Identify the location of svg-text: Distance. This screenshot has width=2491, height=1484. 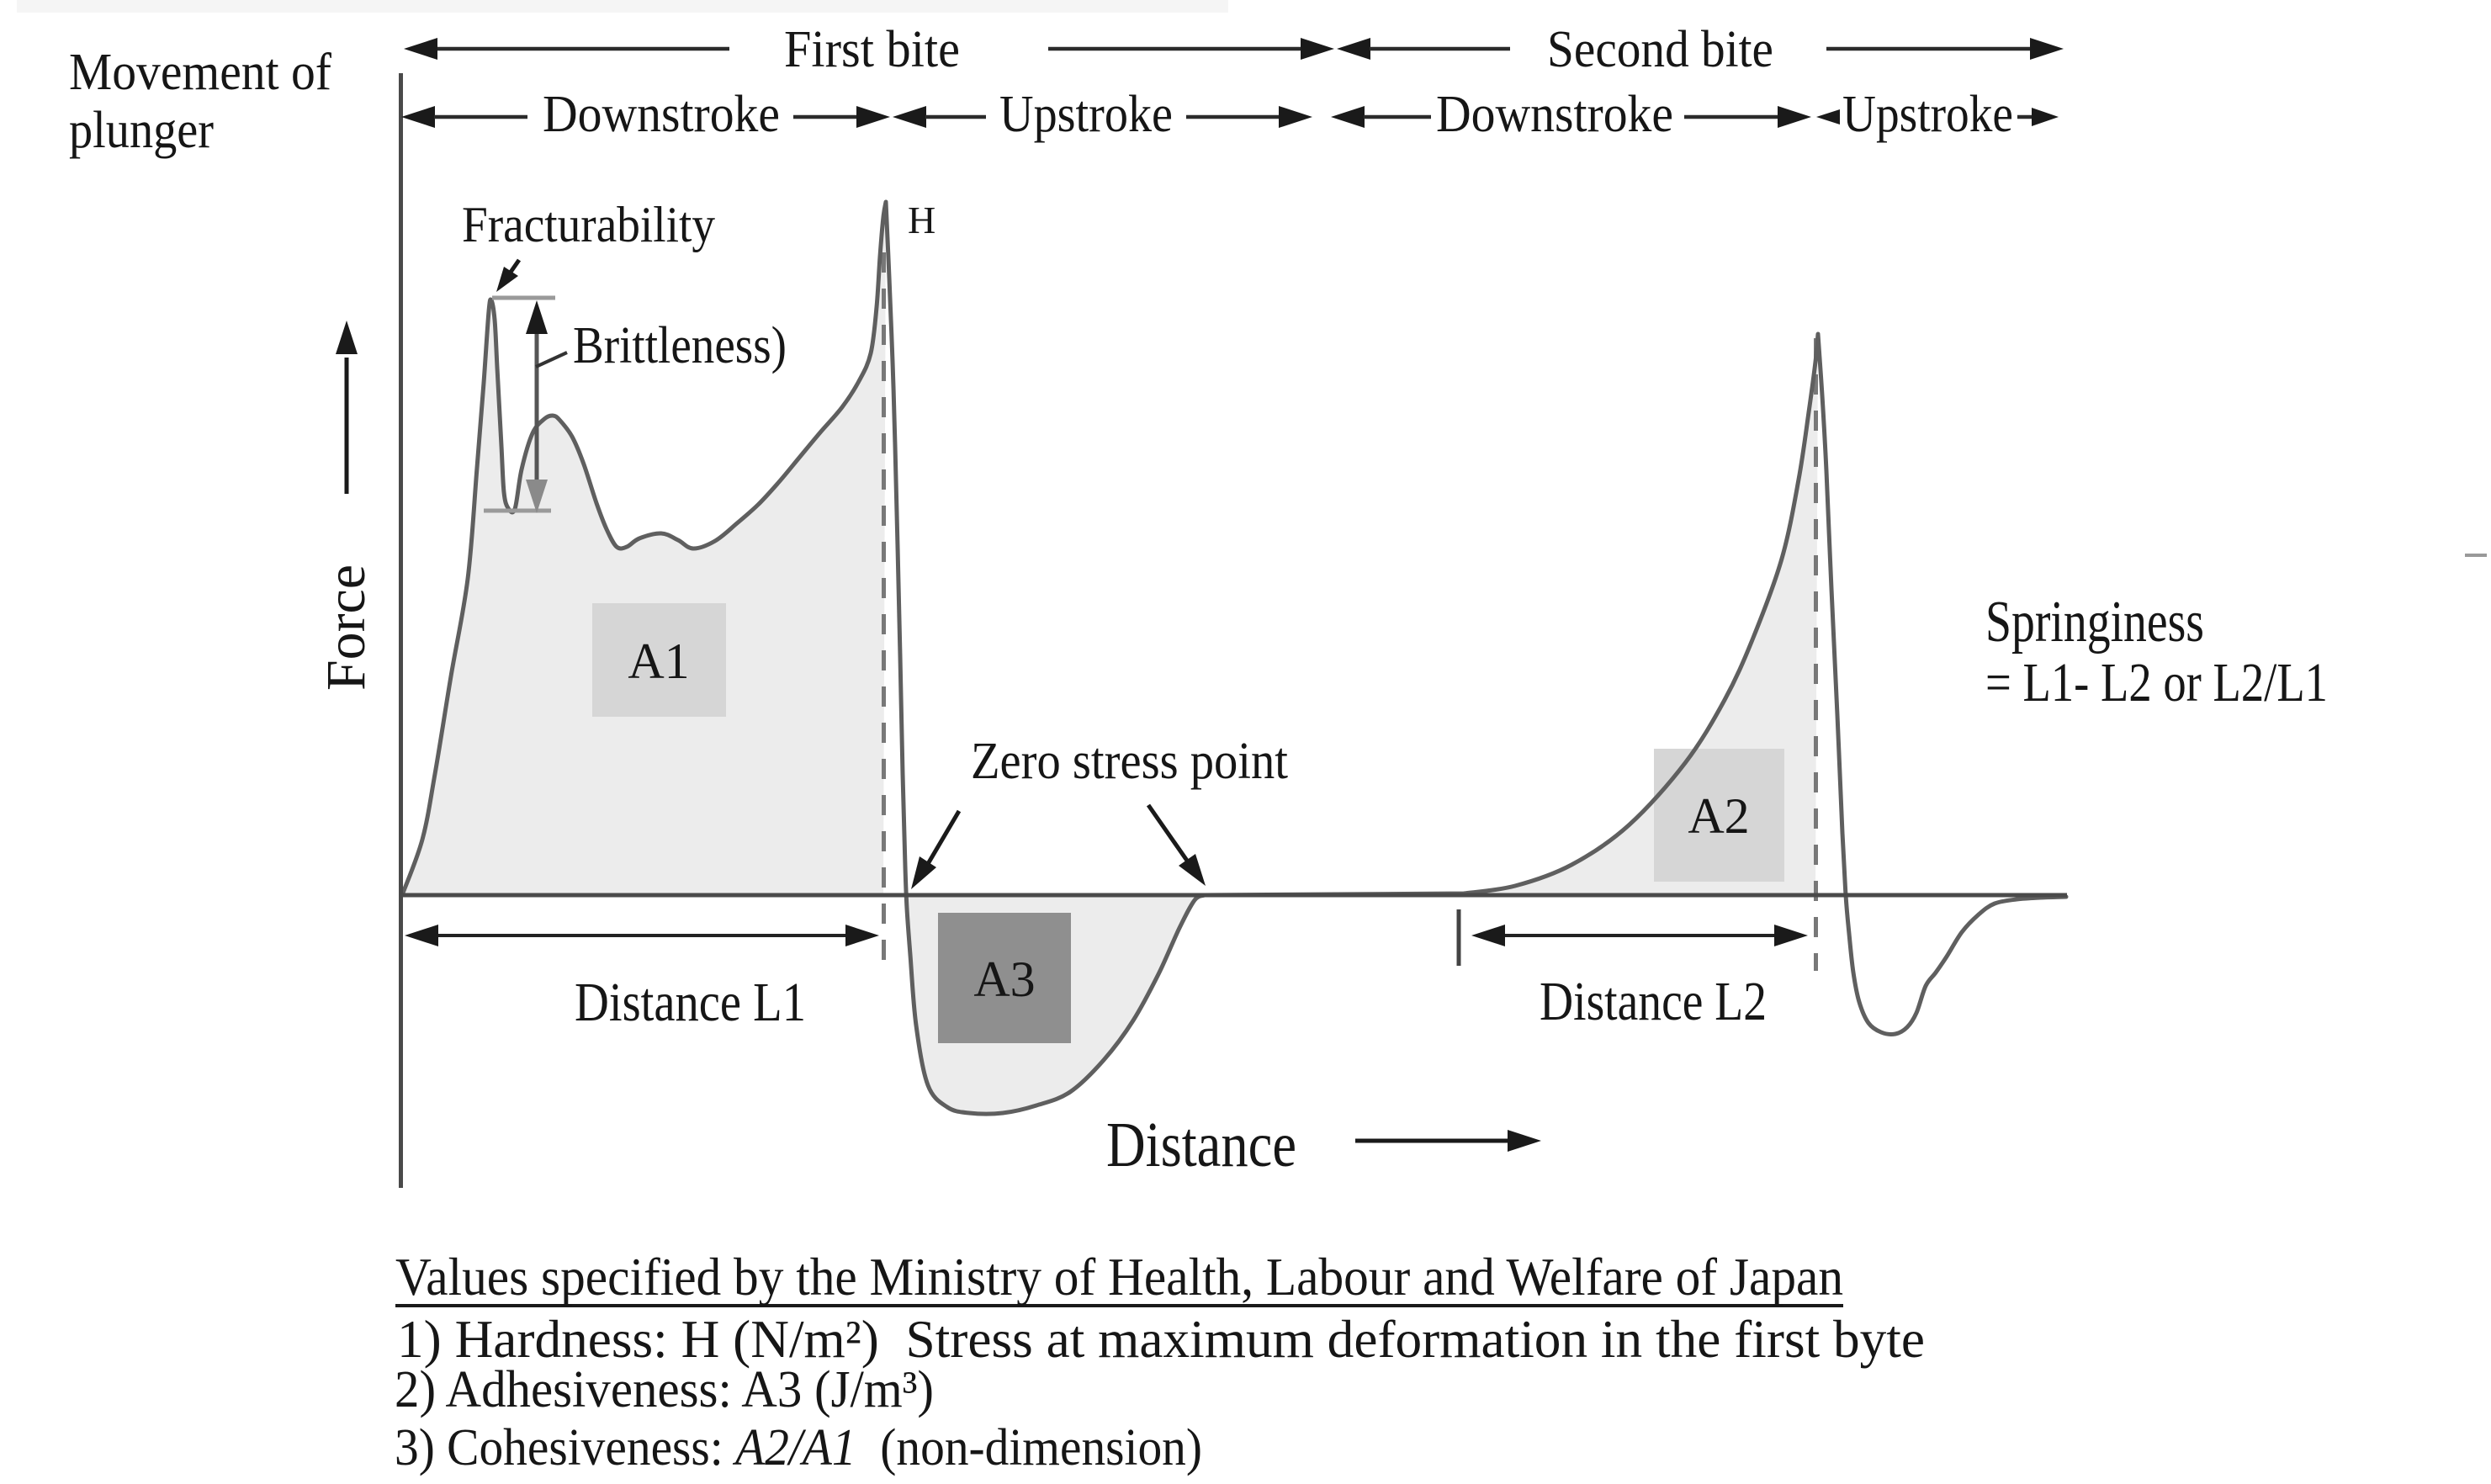
(1201, 1145).